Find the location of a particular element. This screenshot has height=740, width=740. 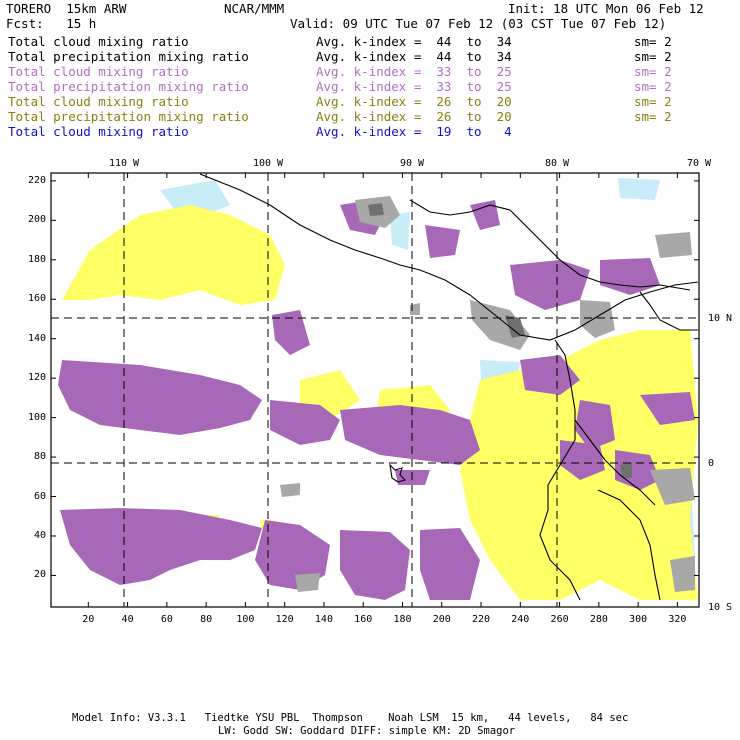

legend-stat-1: Avg. k-index = 44 to 34 is located at coordinates (414, 56).